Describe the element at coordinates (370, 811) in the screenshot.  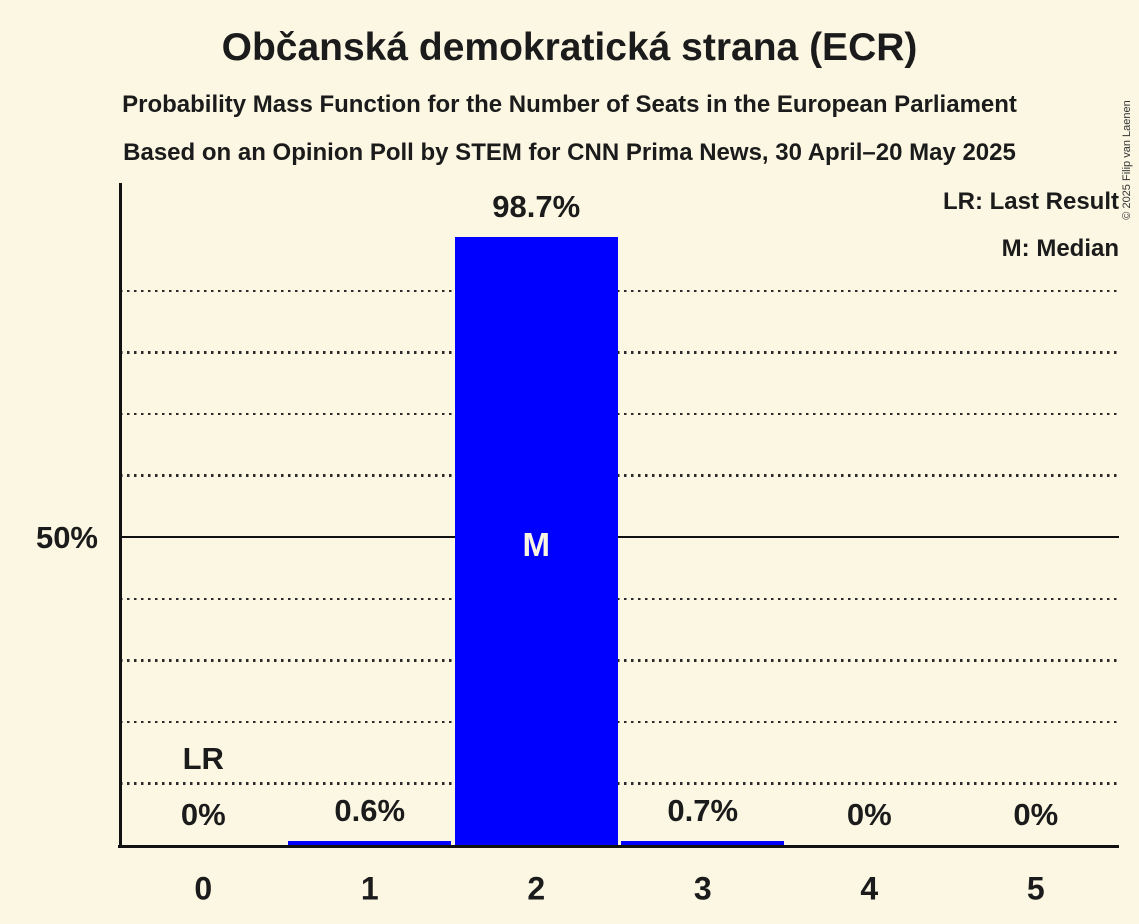
I see `value-label-seat-1: 0.6%` at that location.